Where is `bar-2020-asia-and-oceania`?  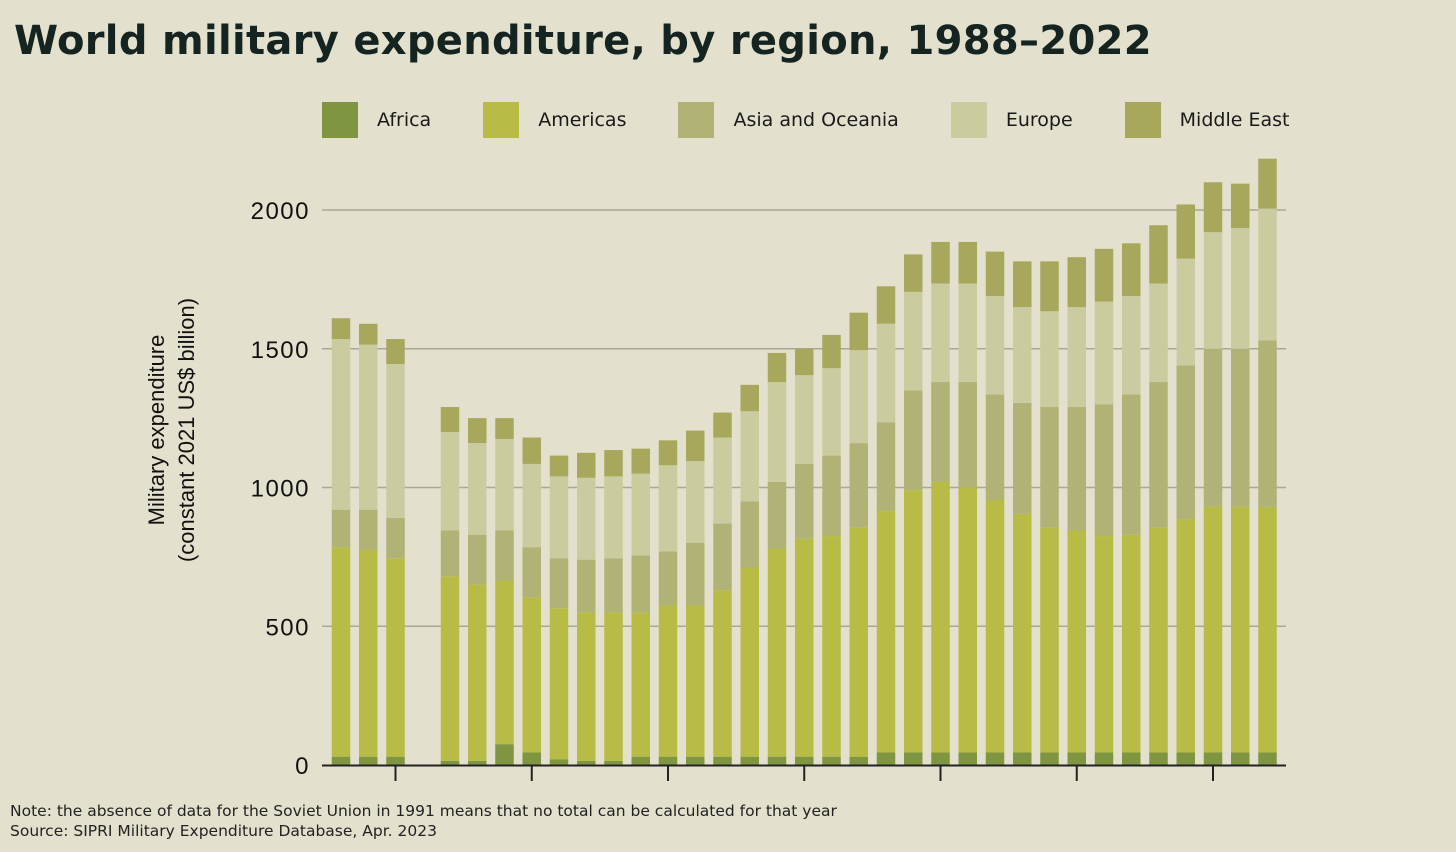
bar-2020-asia-and-oceania is located at coordinates (1213, 427).